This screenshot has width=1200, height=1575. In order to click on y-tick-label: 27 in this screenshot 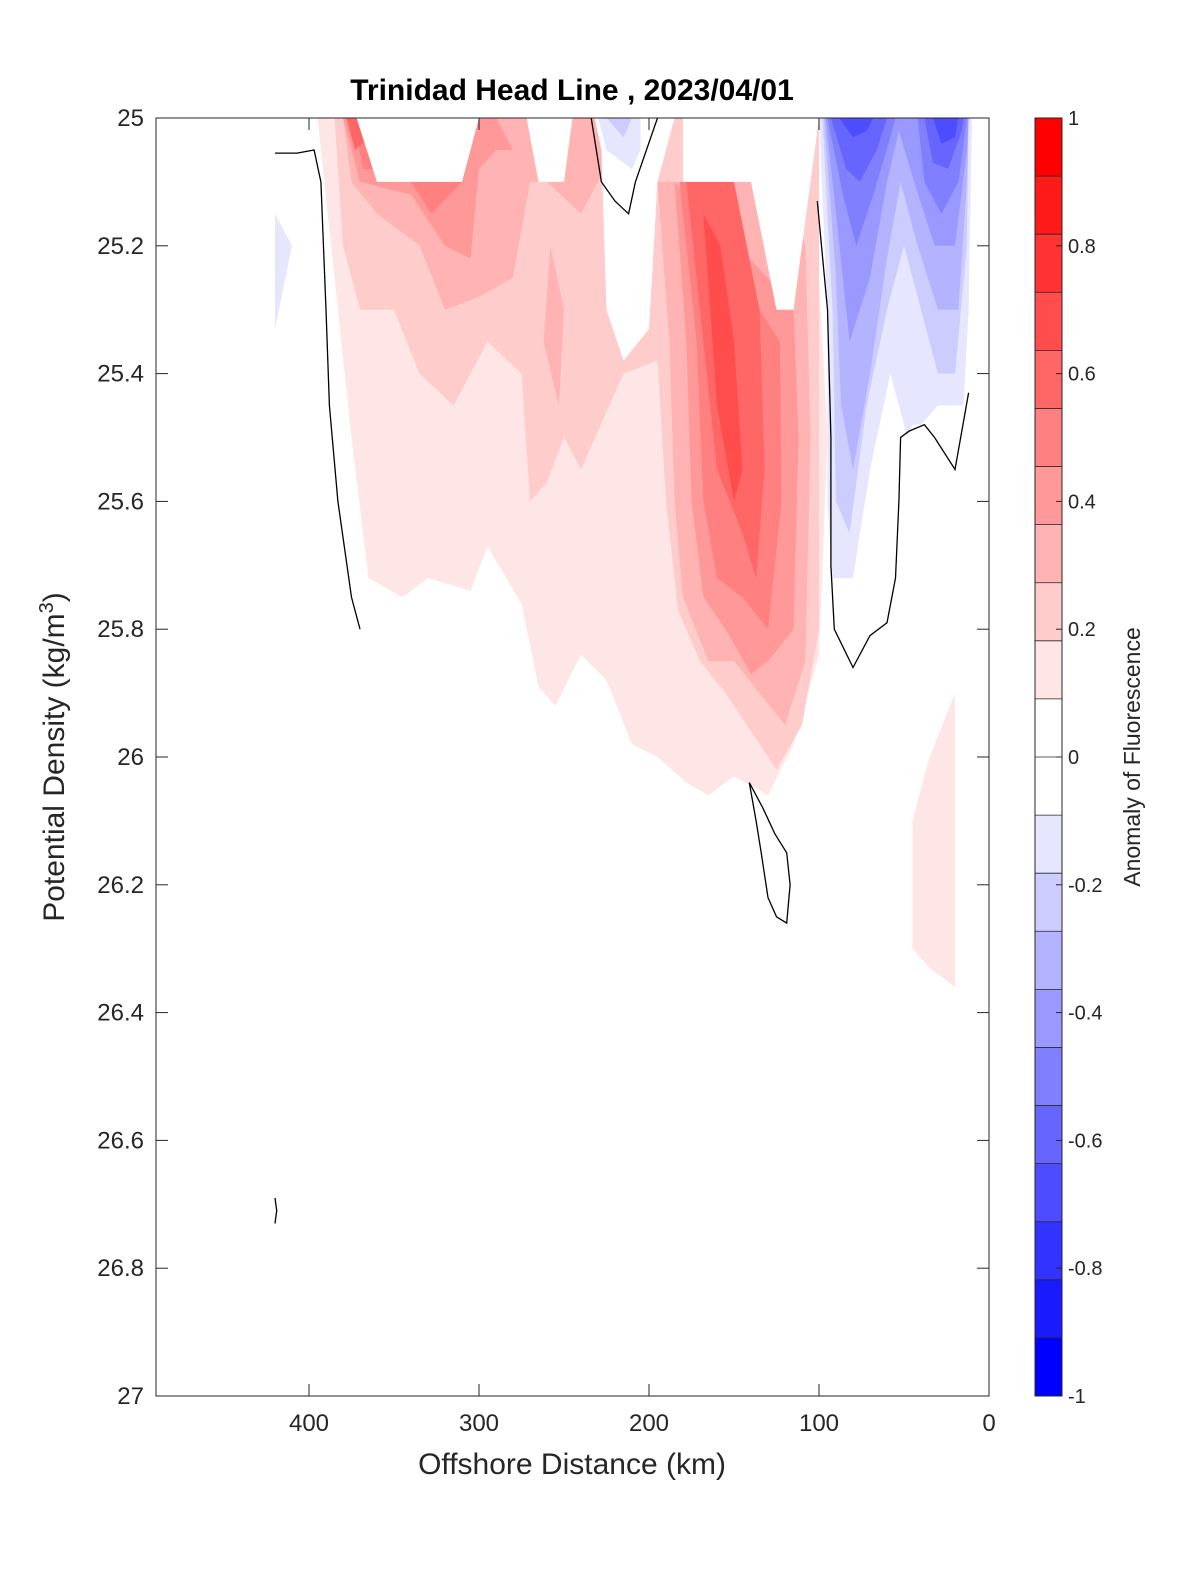, I will do `click(130, 1396)`.